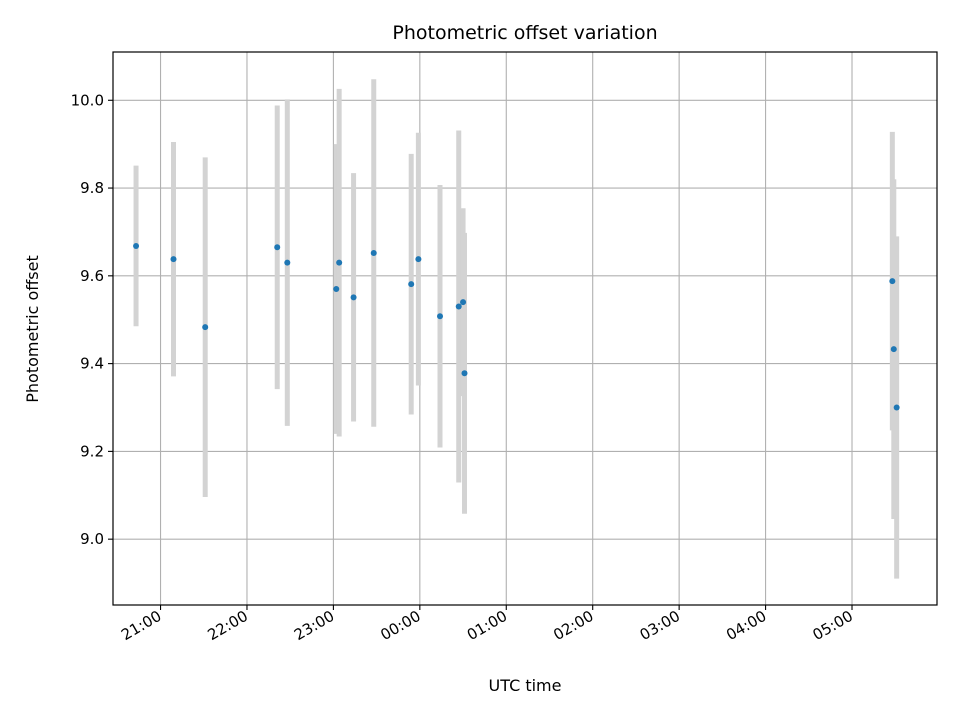  What do you see at coordinates (92, 451) in the screenshot?
I see `y-tick-label: 9.2` at bounding box center [92, 451].